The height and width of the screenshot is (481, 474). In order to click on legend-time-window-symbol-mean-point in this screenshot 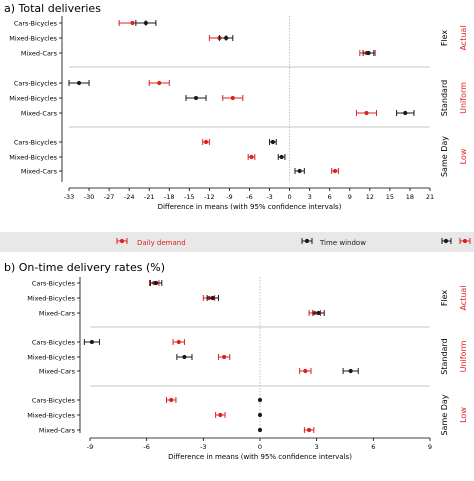, I will do `click(307, 241)`.